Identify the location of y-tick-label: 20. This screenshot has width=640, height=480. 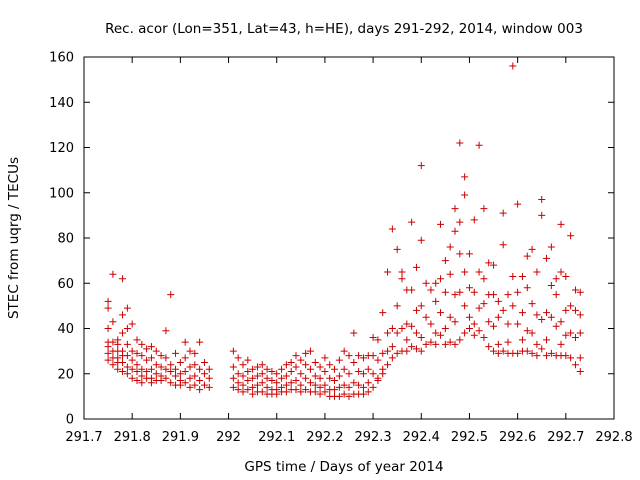
(65, 374).